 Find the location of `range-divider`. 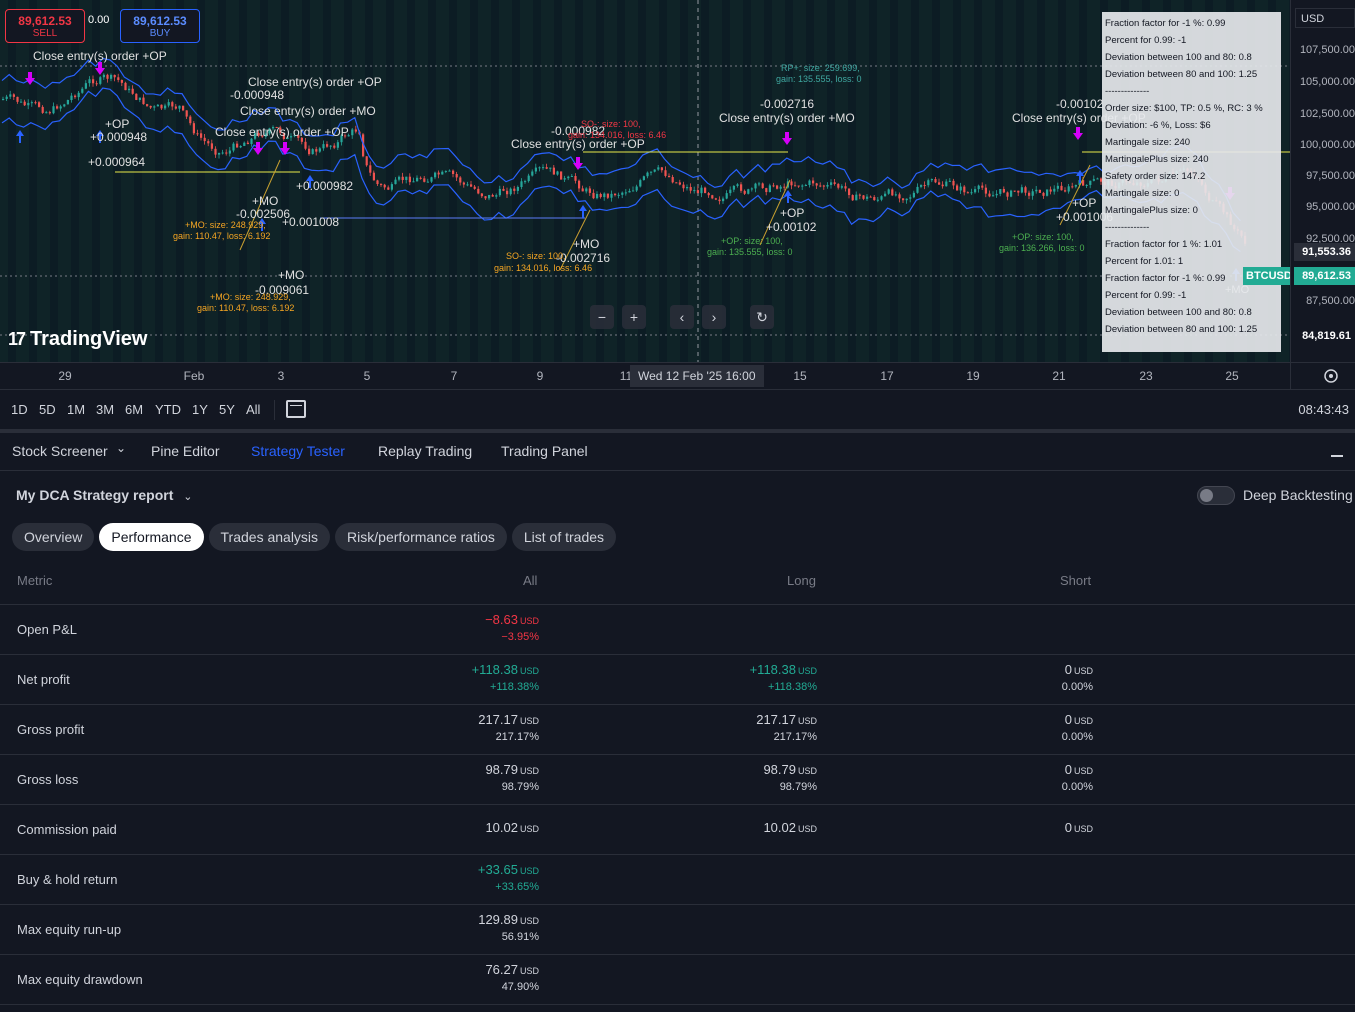

range-divider is located at coordinates (274, 410).